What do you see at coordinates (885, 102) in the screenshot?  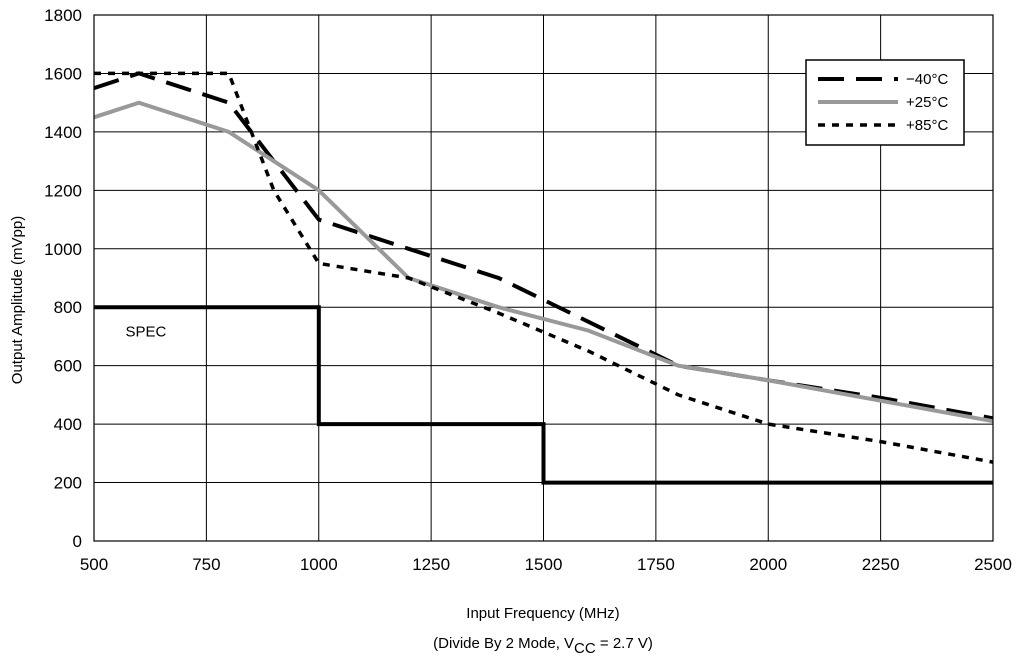 I see `legend: −40°C +25°C +85°C` at bounding box center [885, 102].